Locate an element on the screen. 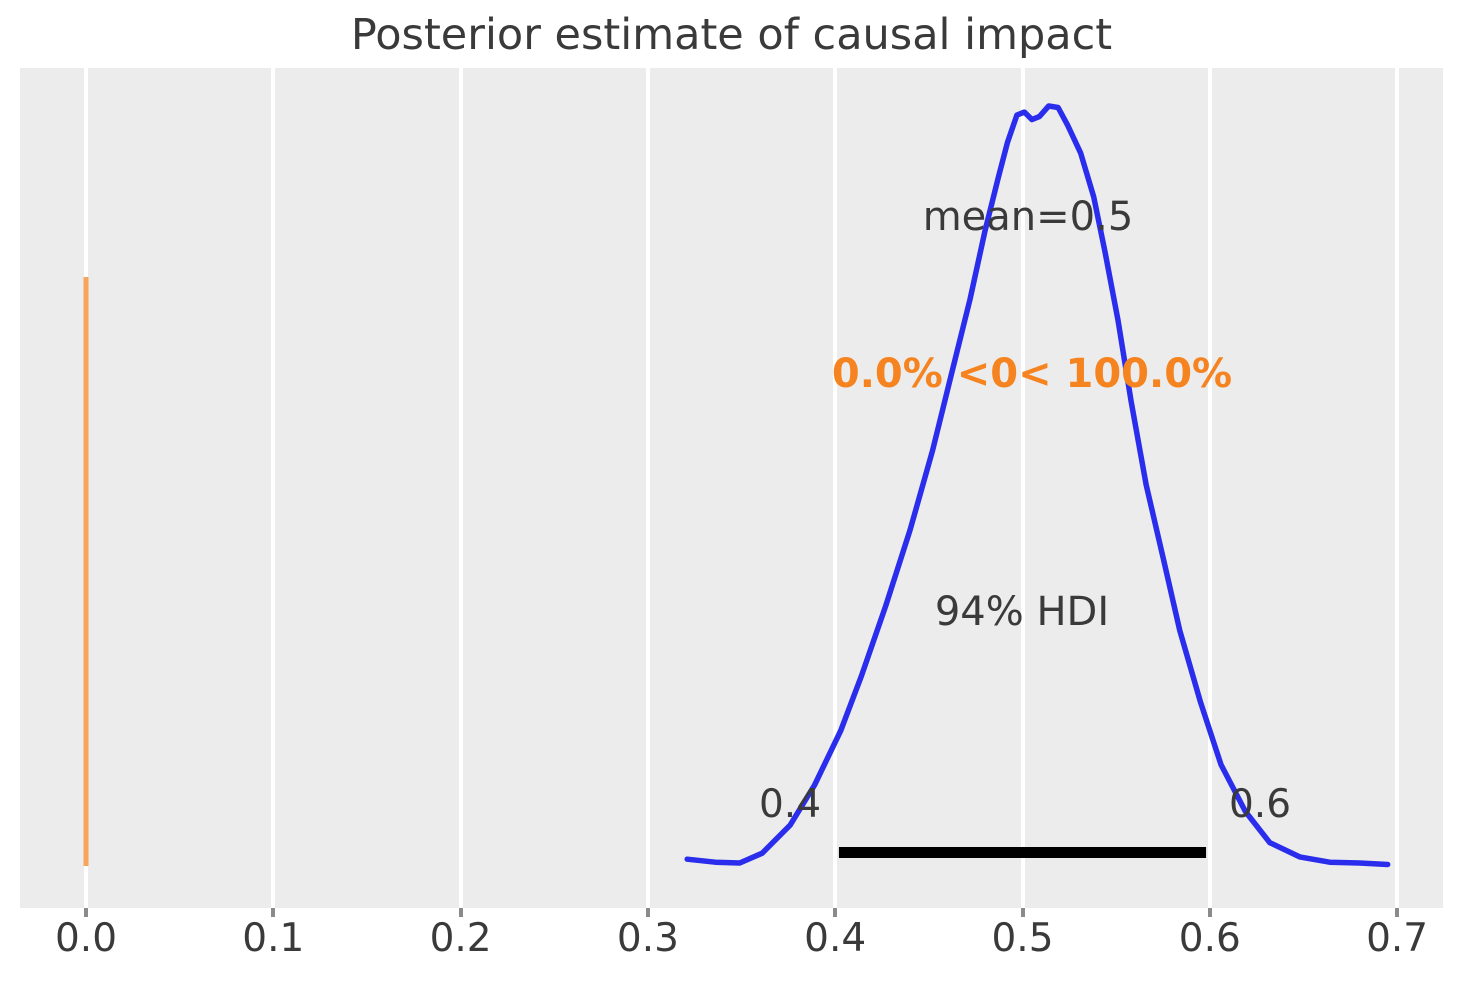  x-tick-label: 0.2 is located at coordinates (460, 938).